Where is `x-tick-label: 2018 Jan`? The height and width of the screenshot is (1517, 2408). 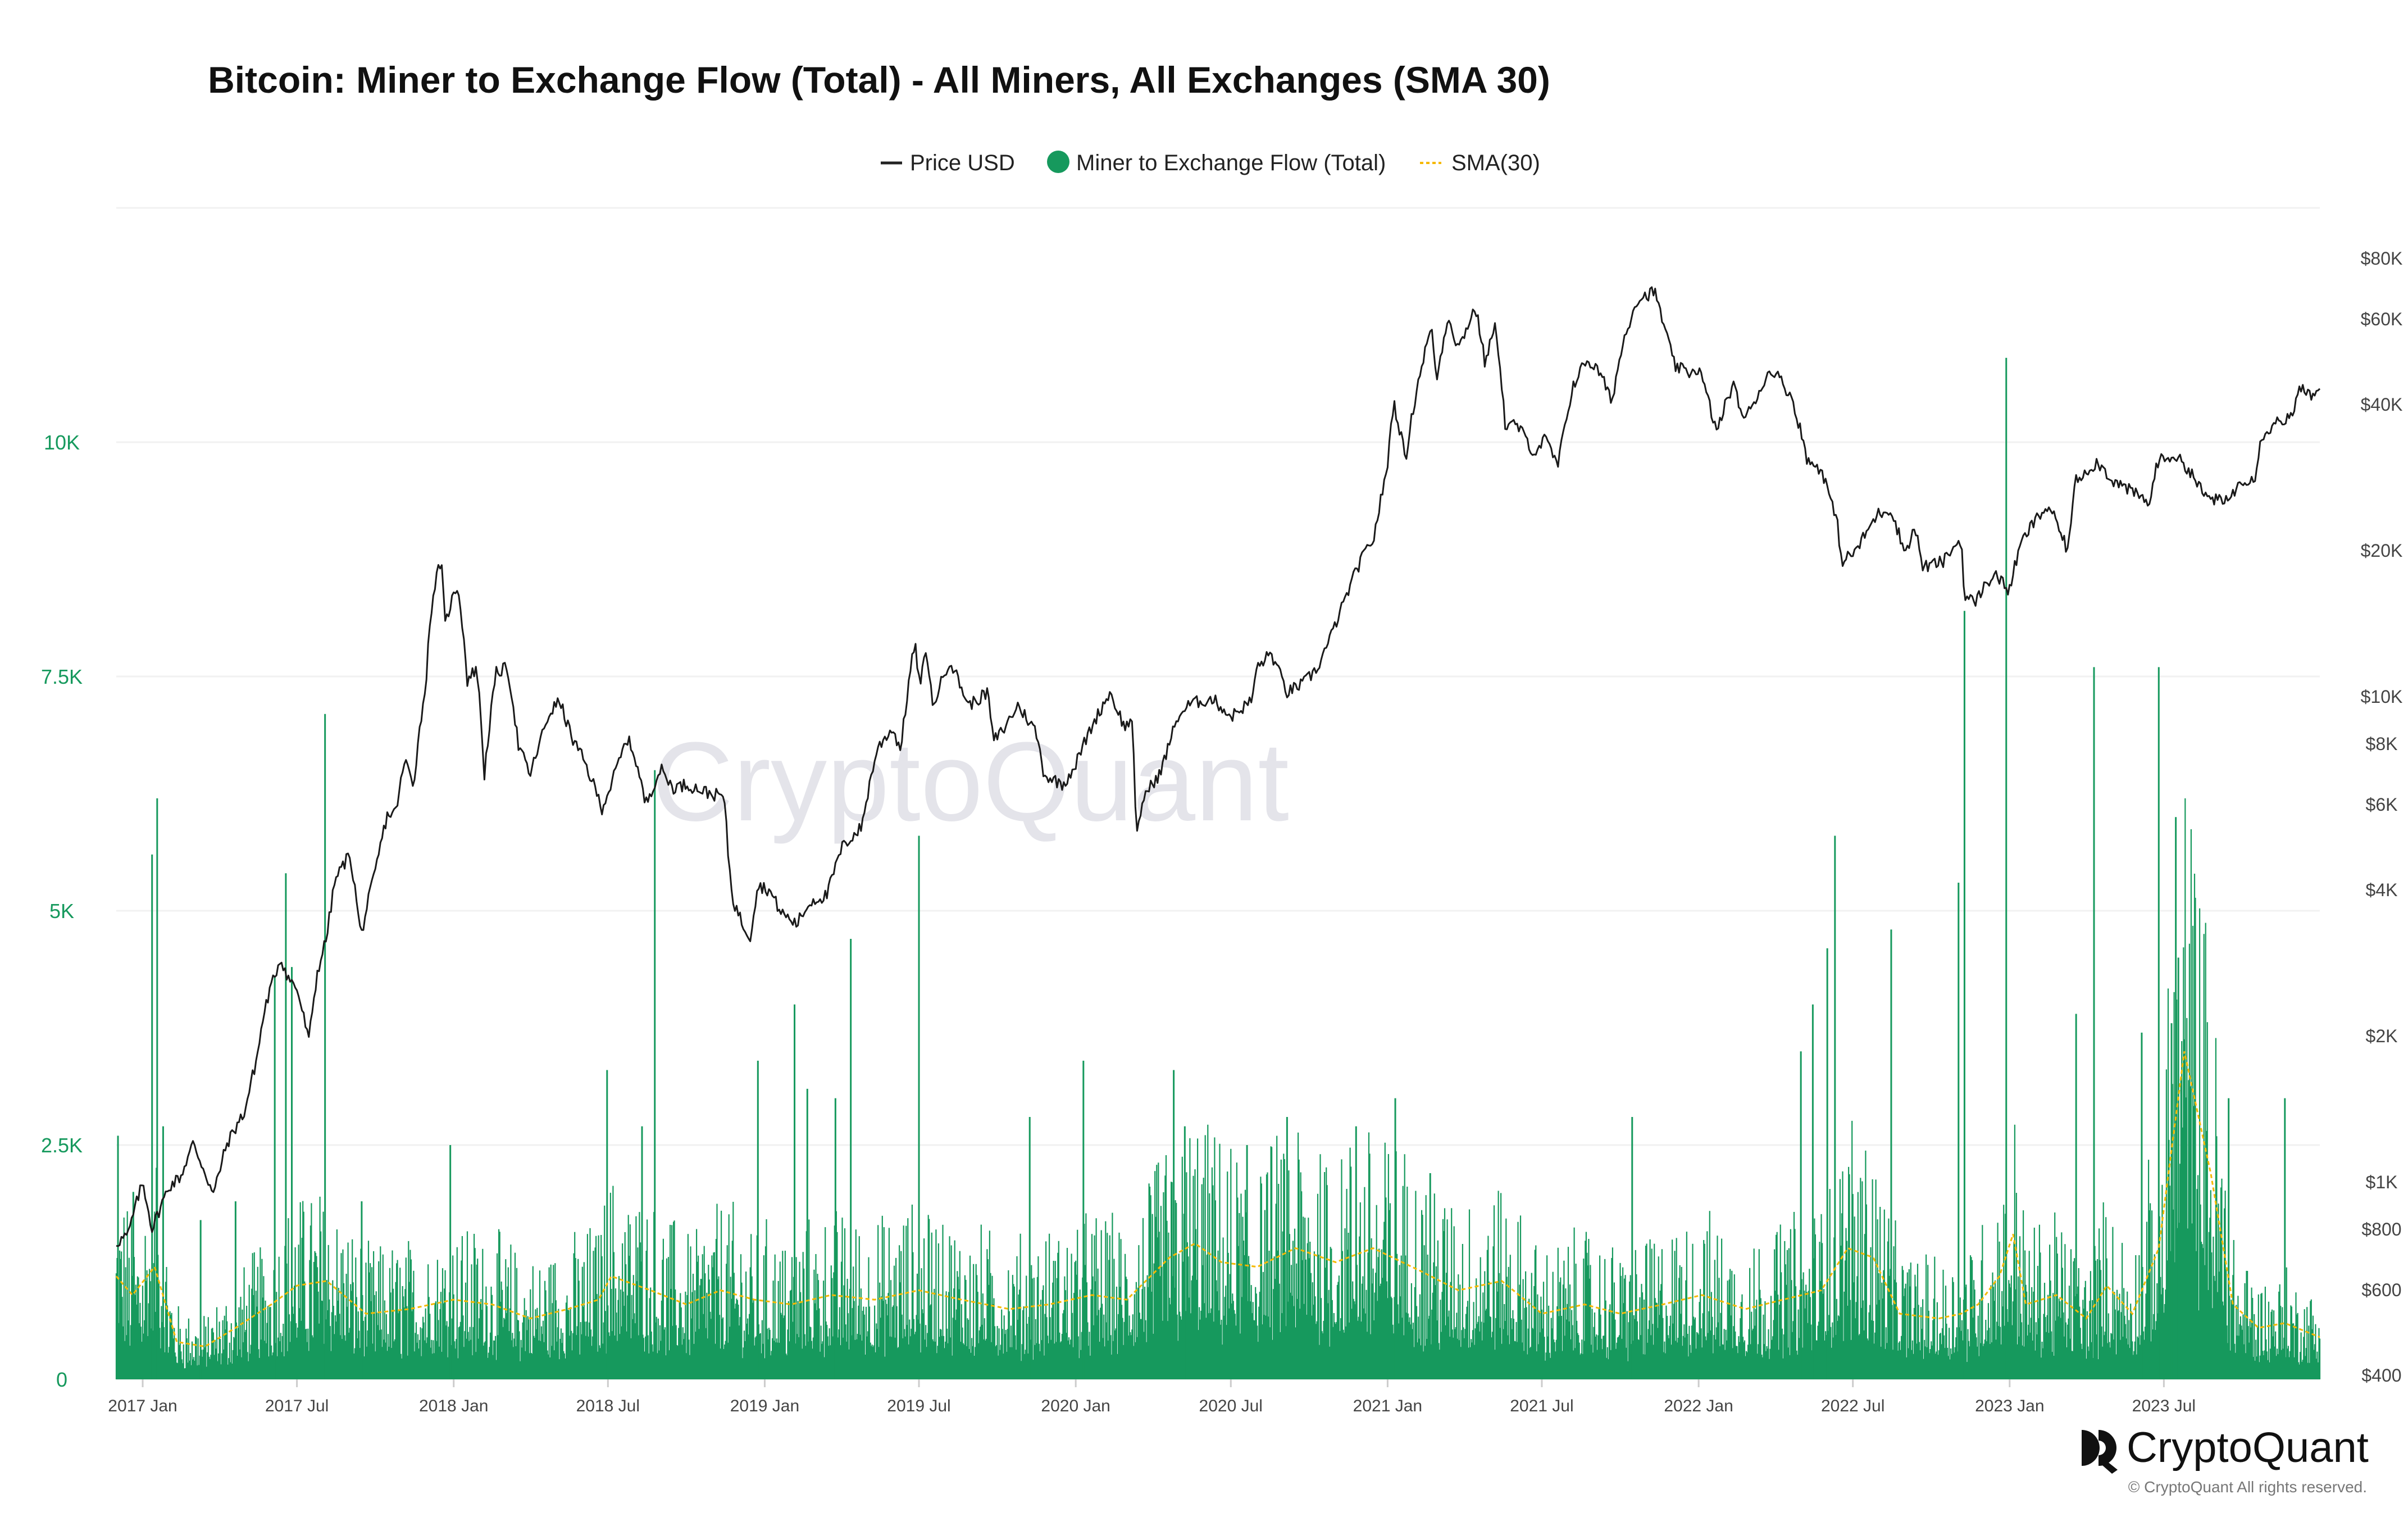
x-tick-label: 2018 Jan is located at coordinates (453, 1406).